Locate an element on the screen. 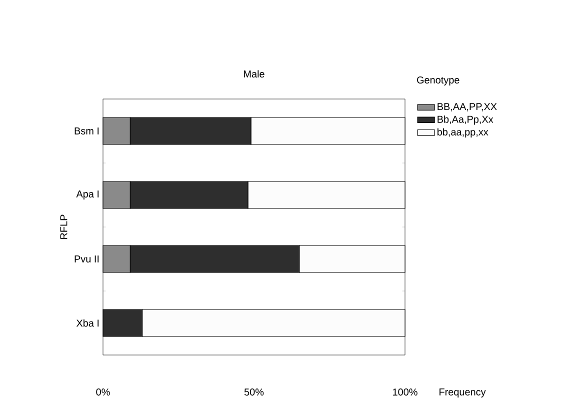  y-axis-title: RFLP is located at coordinates (64, 226).